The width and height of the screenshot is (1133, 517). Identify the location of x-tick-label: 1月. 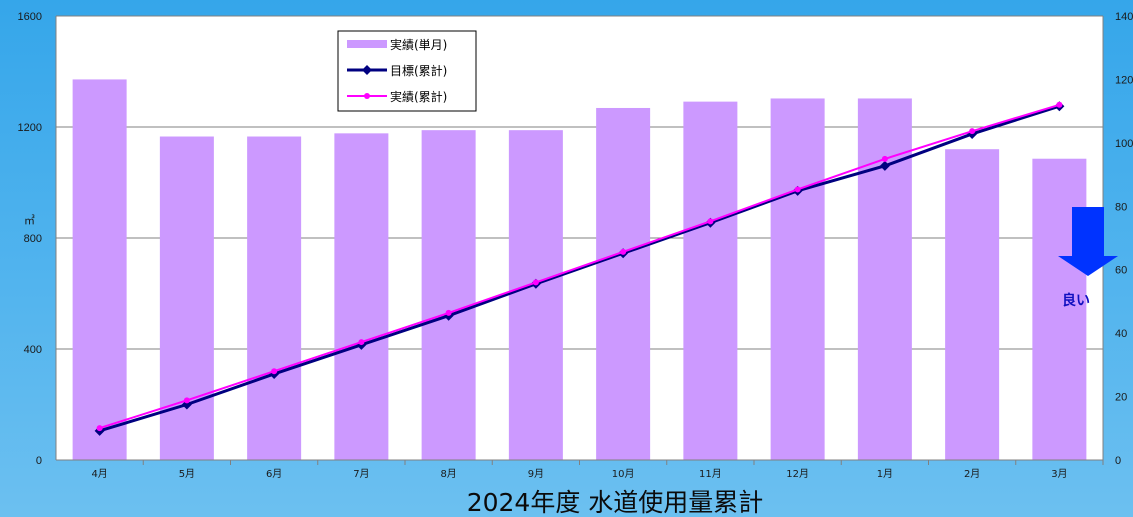
(885, 474).